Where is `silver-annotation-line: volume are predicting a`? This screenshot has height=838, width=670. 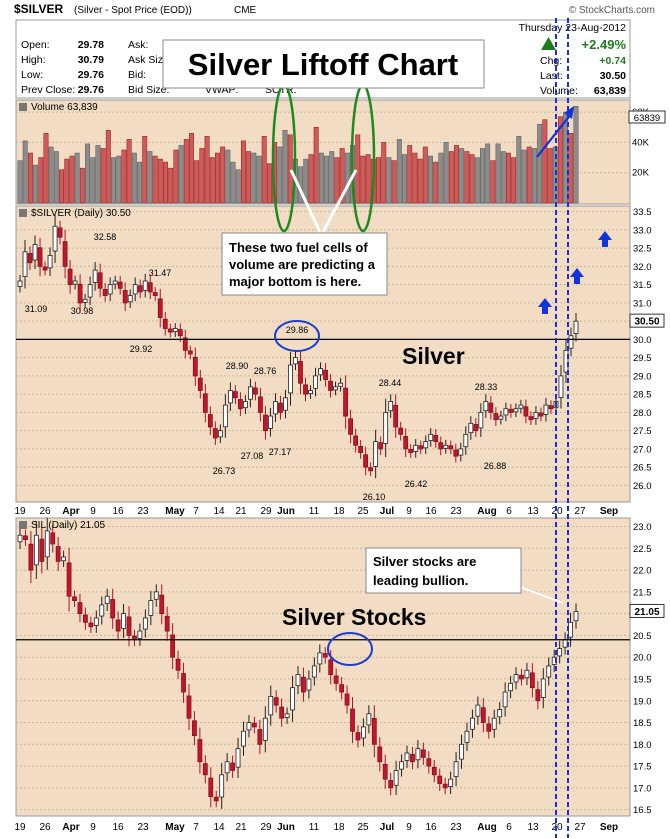 silver-annotation-line: volume are predicting a is located at coordinates (302, 264).